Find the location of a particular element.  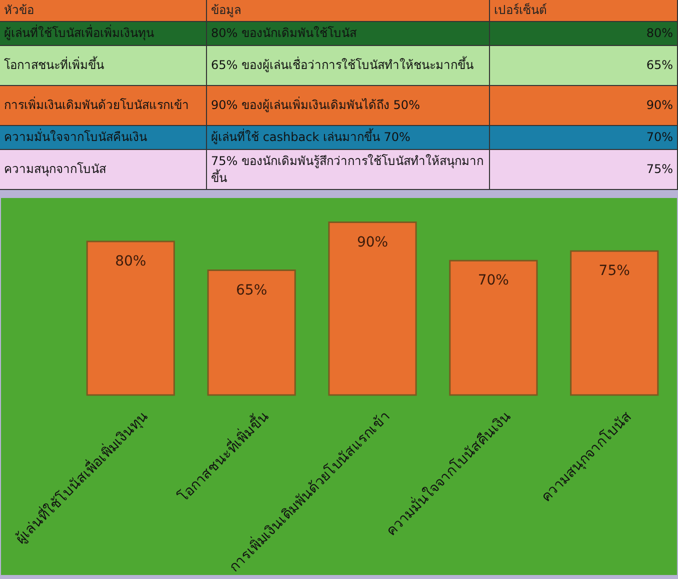

data-label: 65% is located at coordinates (252, 290).